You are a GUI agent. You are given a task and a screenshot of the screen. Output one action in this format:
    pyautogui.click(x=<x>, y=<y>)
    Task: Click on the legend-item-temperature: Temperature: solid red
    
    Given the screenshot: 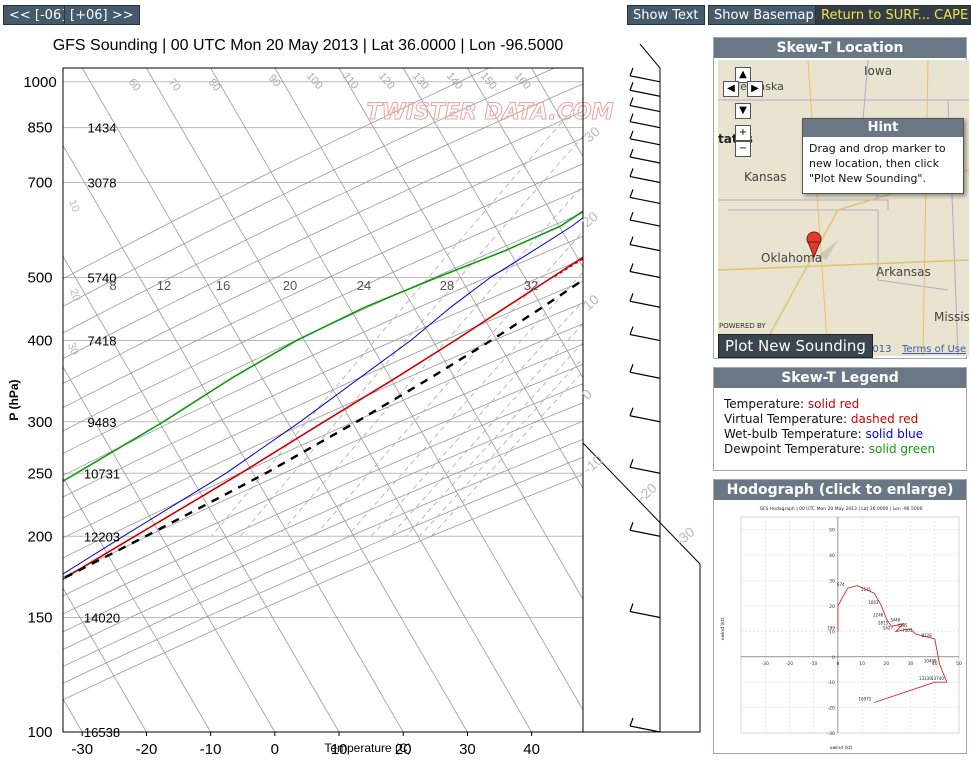 What is the action you would take?
    pyautogui.click(x=792, y=404)
    